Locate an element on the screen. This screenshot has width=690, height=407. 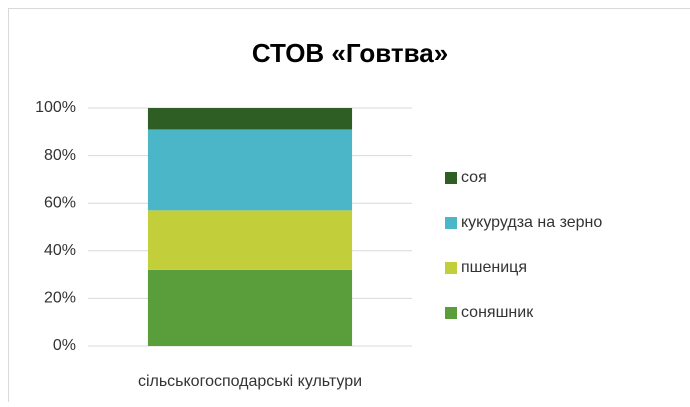
y-tick-label: 60% is located at coordinates (60, 202).